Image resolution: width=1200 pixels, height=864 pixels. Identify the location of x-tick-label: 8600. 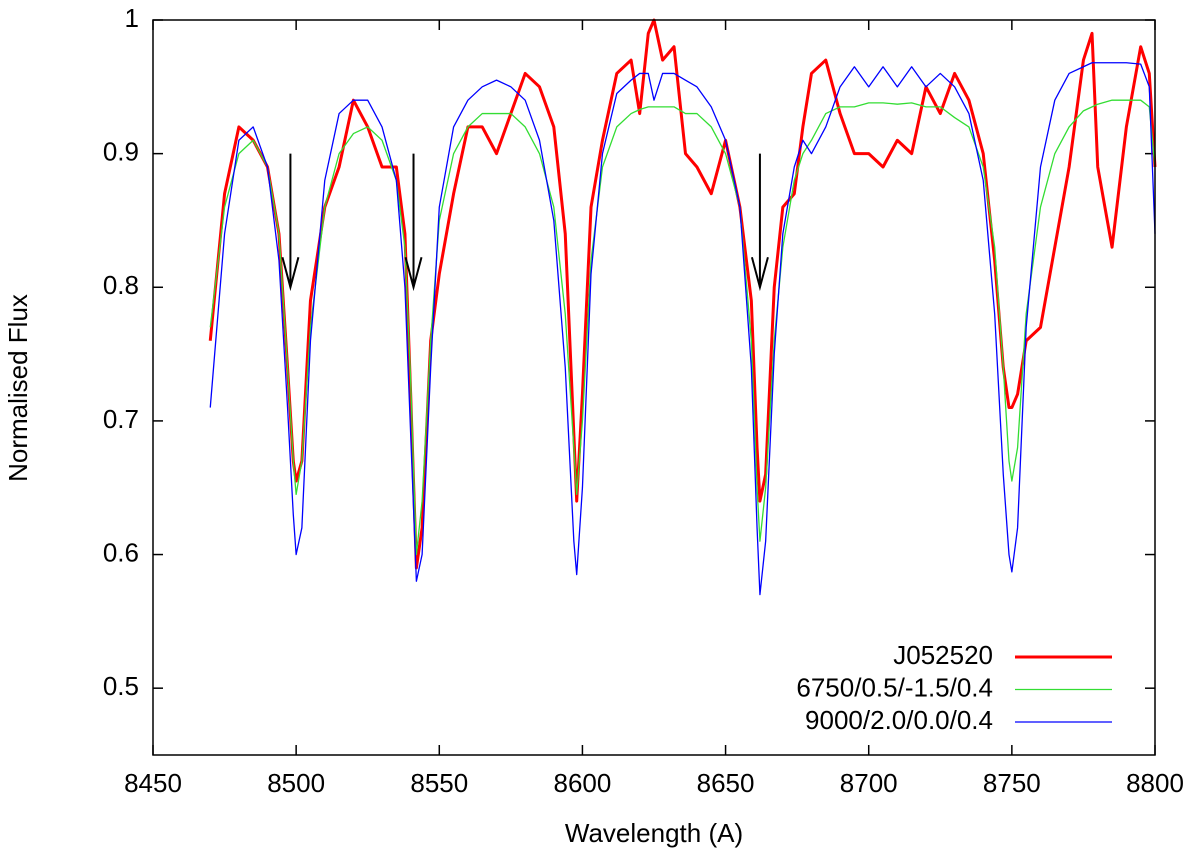
(583, 783).